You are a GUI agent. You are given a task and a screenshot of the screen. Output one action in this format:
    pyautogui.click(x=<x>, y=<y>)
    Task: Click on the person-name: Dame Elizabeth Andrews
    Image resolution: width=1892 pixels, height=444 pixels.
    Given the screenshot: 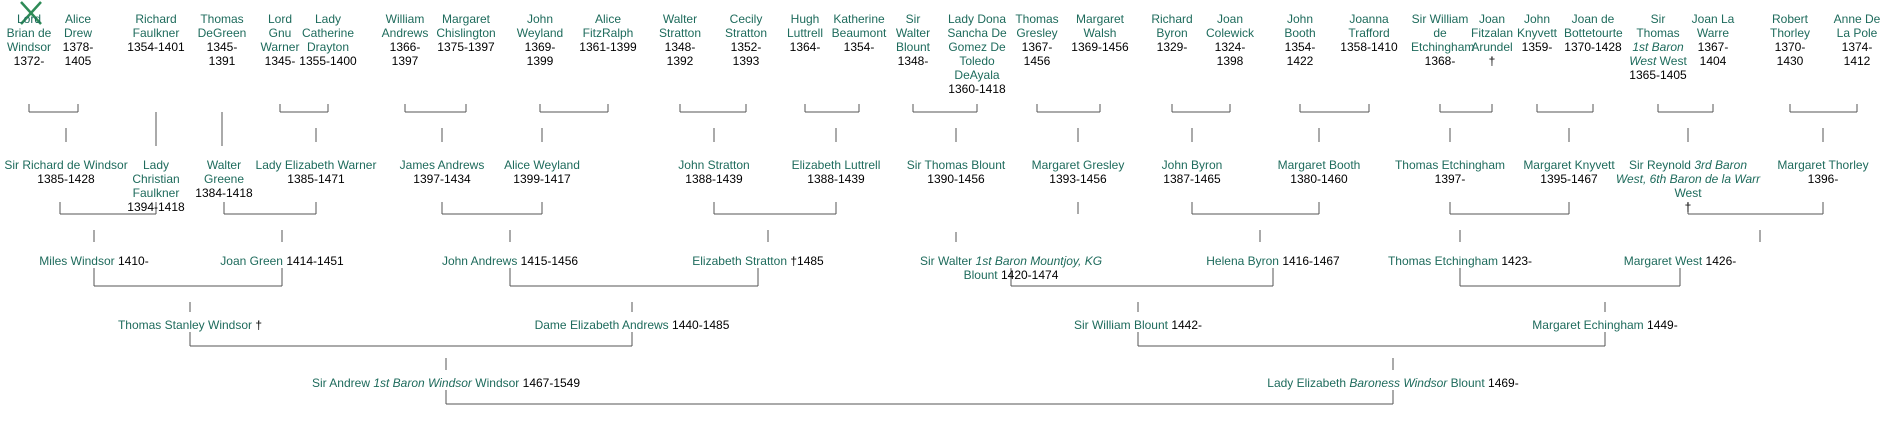 What is the action you would take?
    pyautogui.click(x=601, y=325)
    